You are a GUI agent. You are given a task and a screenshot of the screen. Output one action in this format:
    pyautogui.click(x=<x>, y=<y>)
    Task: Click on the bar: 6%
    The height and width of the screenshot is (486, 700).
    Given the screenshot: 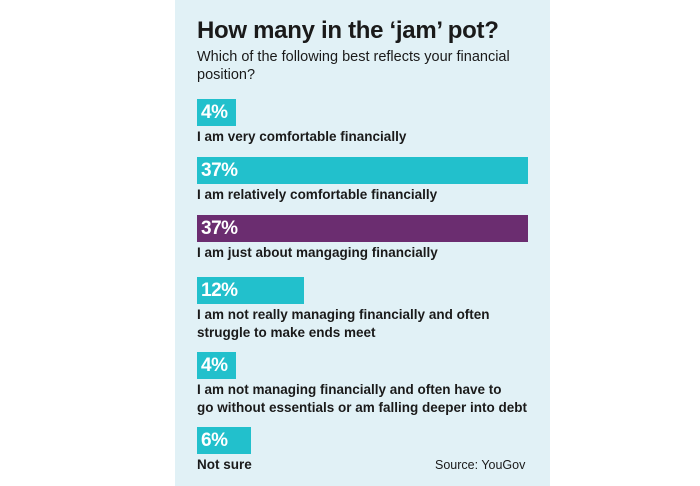 What is the action you would take?
    pyautogui.click(x=224, y=440)
    